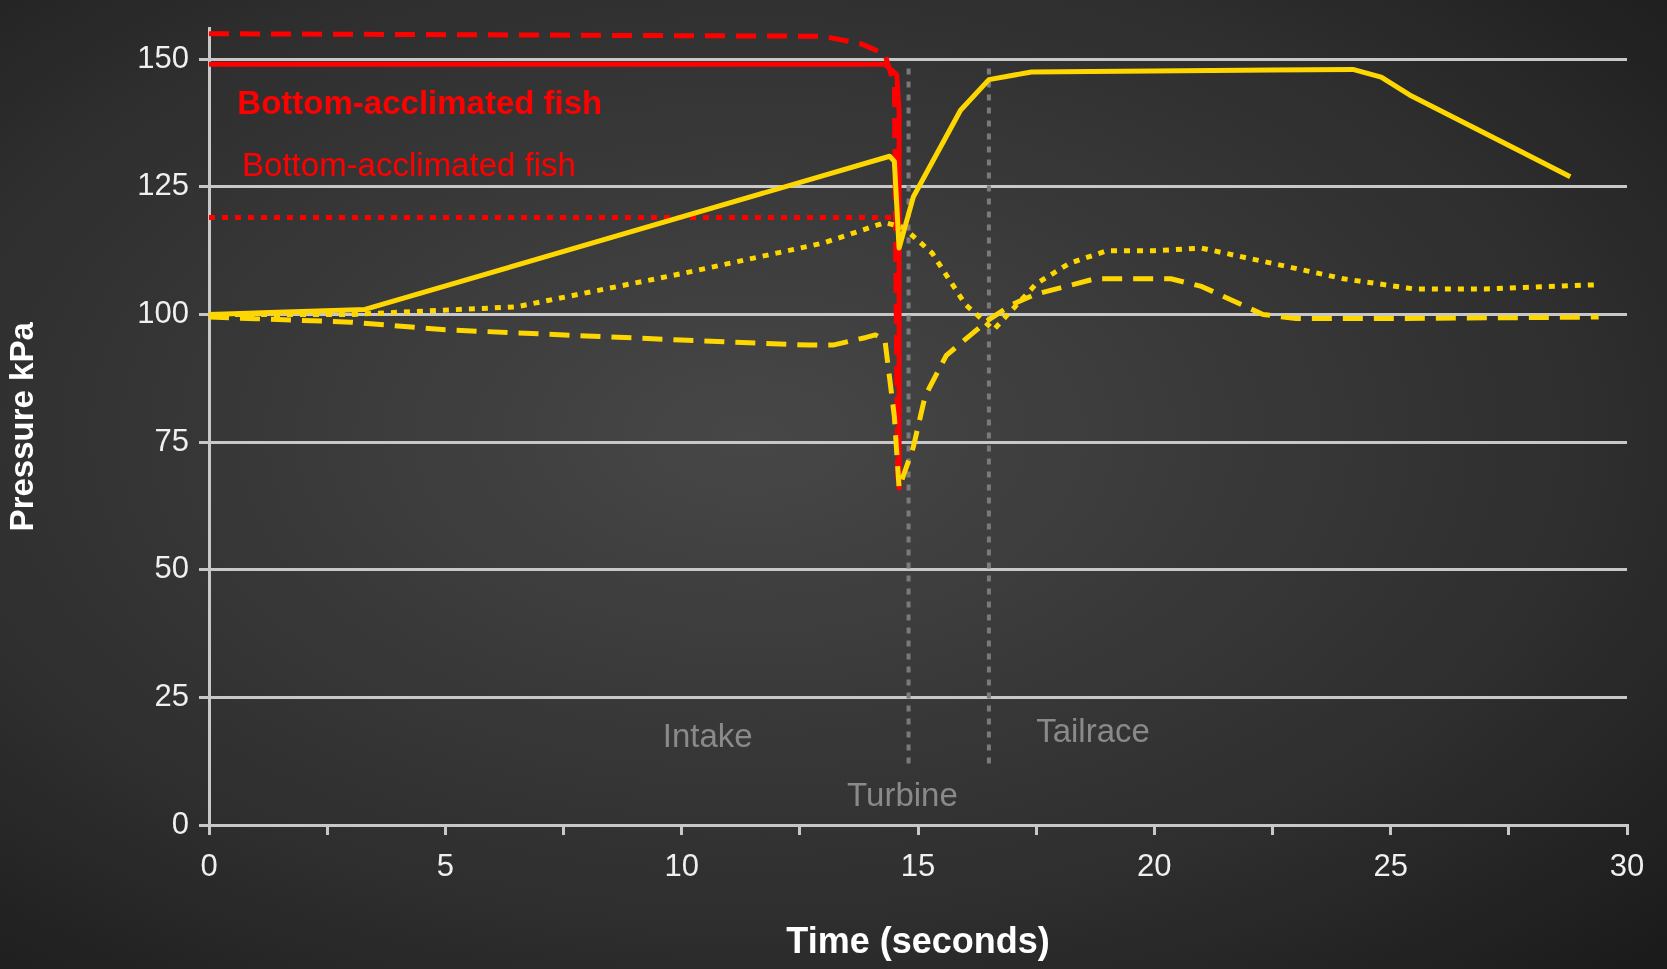 The height and width of the screenshot is (969, 1667). Describe the element at coordinates (707, 736) in the screenshot. I see `annotation: Intake` at that location.